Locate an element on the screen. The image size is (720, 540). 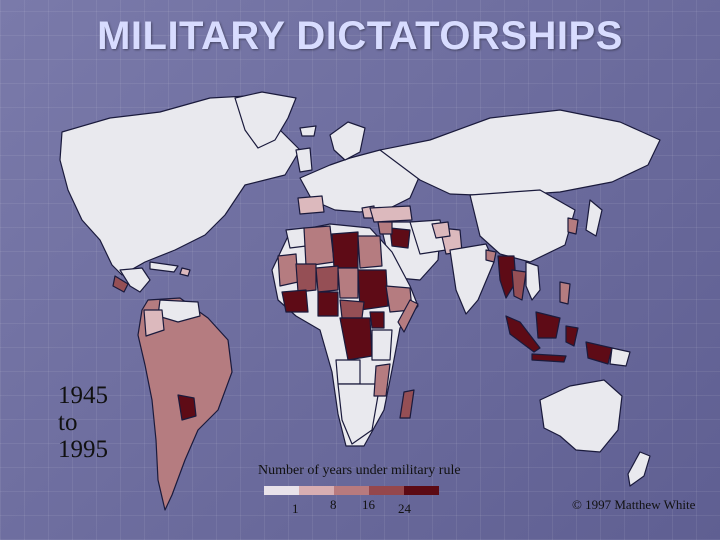
legend-title: Number of years under military rule is located at coordinates (359, 470).